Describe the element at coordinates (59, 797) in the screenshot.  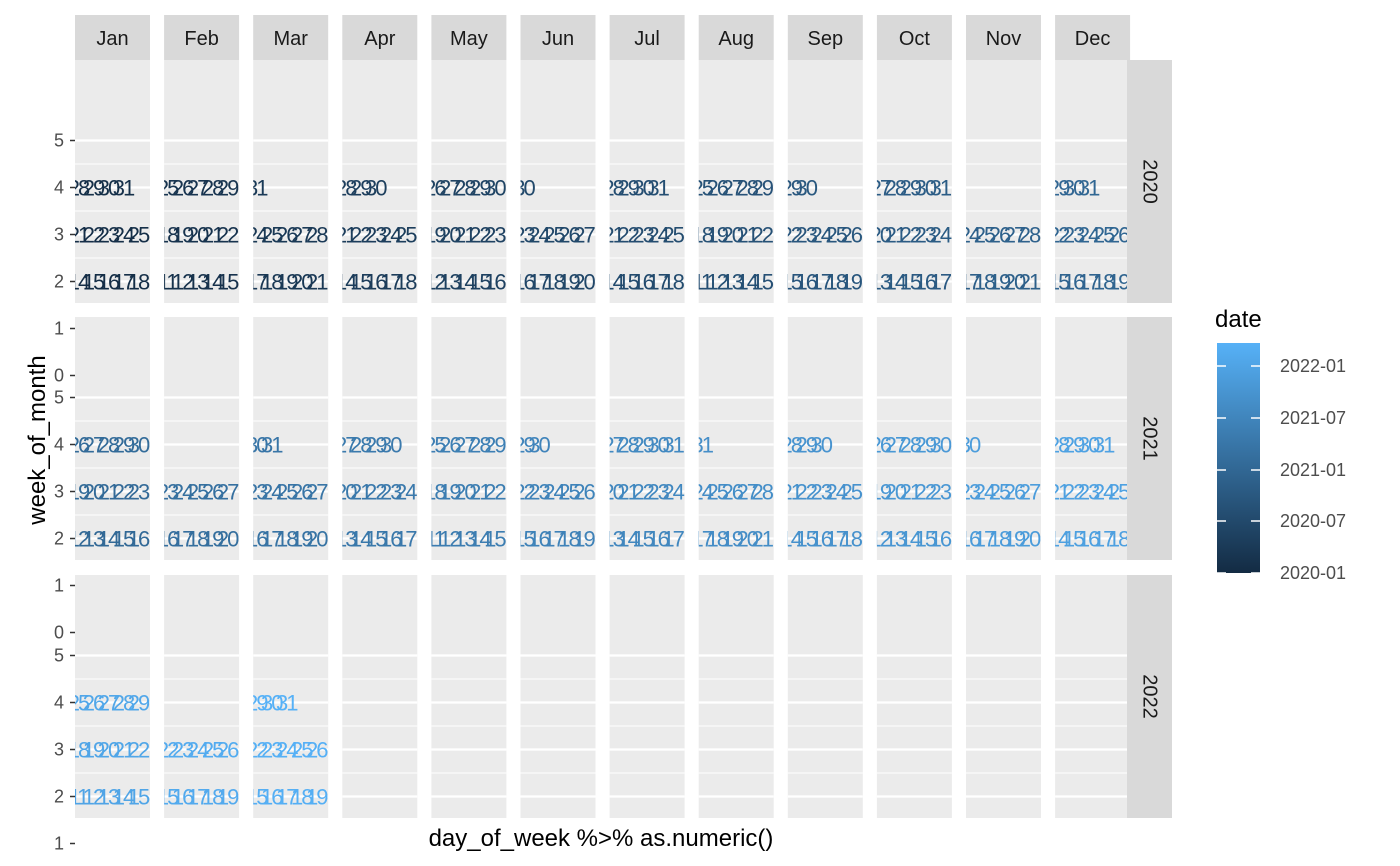
I see `y-tick-label: 2` at that location.